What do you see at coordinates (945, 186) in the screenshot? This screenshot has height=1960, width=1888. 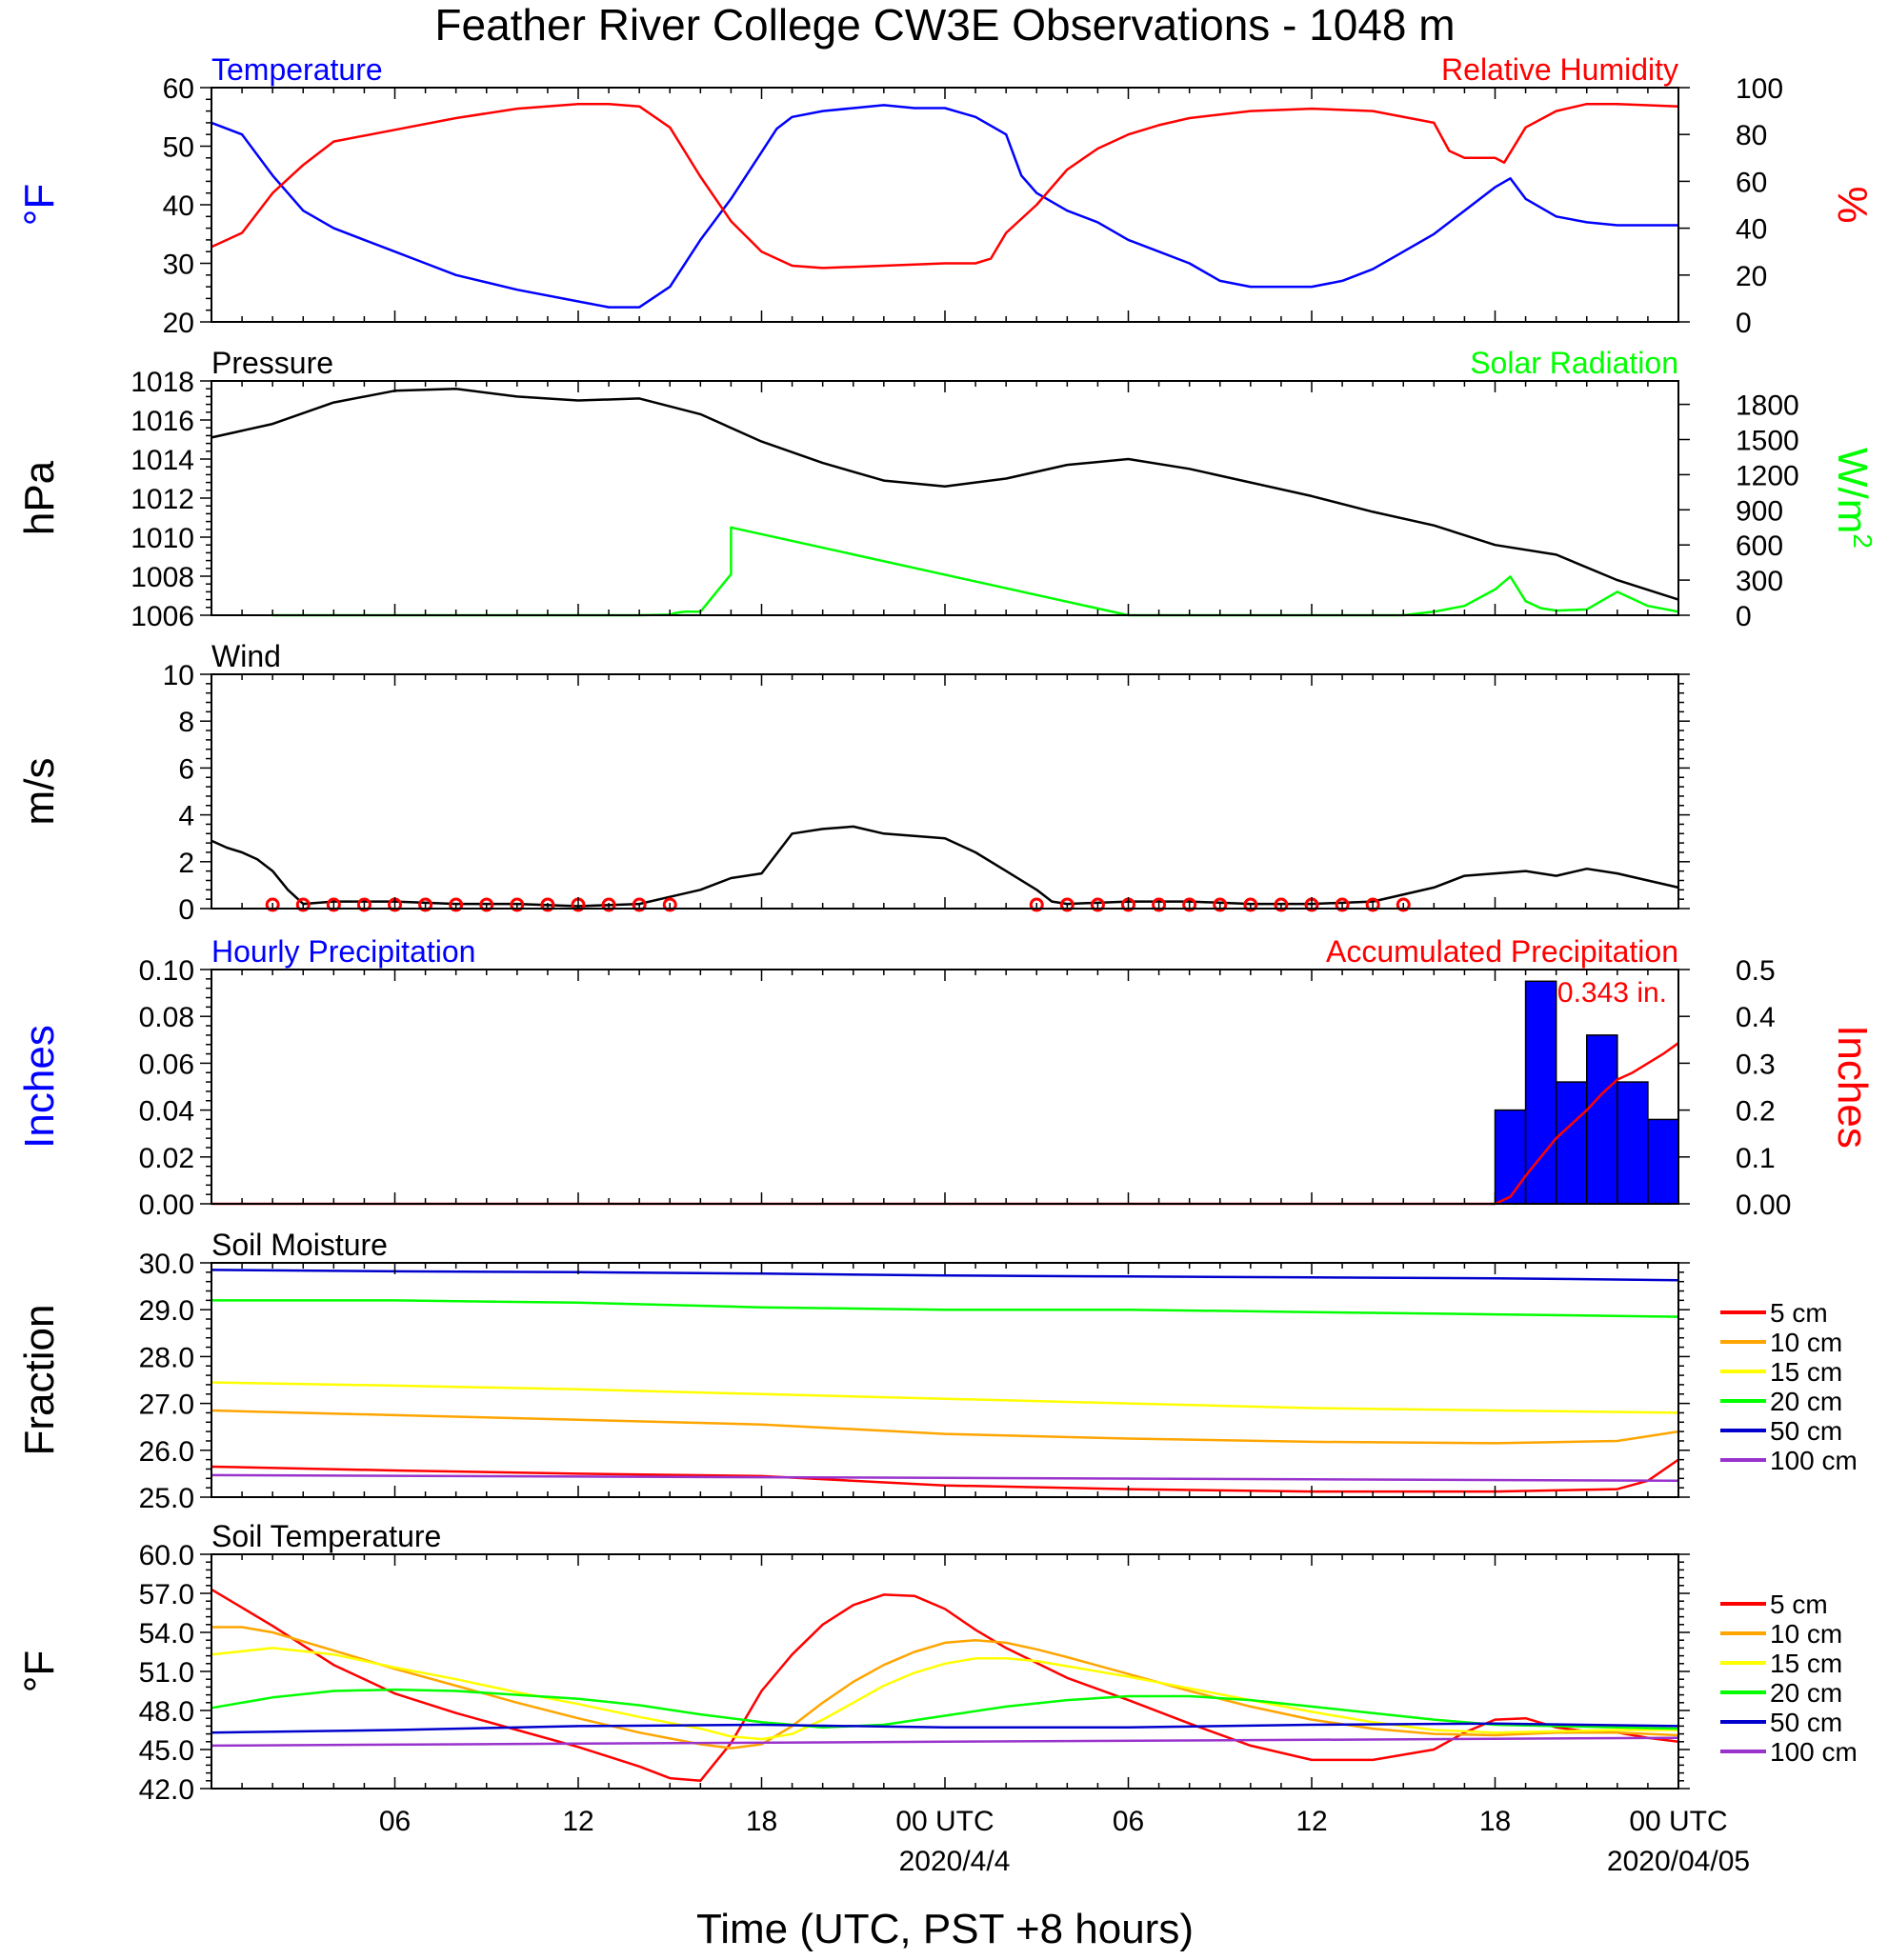 I see `series-temp-rh-humidity` at bounding box center [945, 186].